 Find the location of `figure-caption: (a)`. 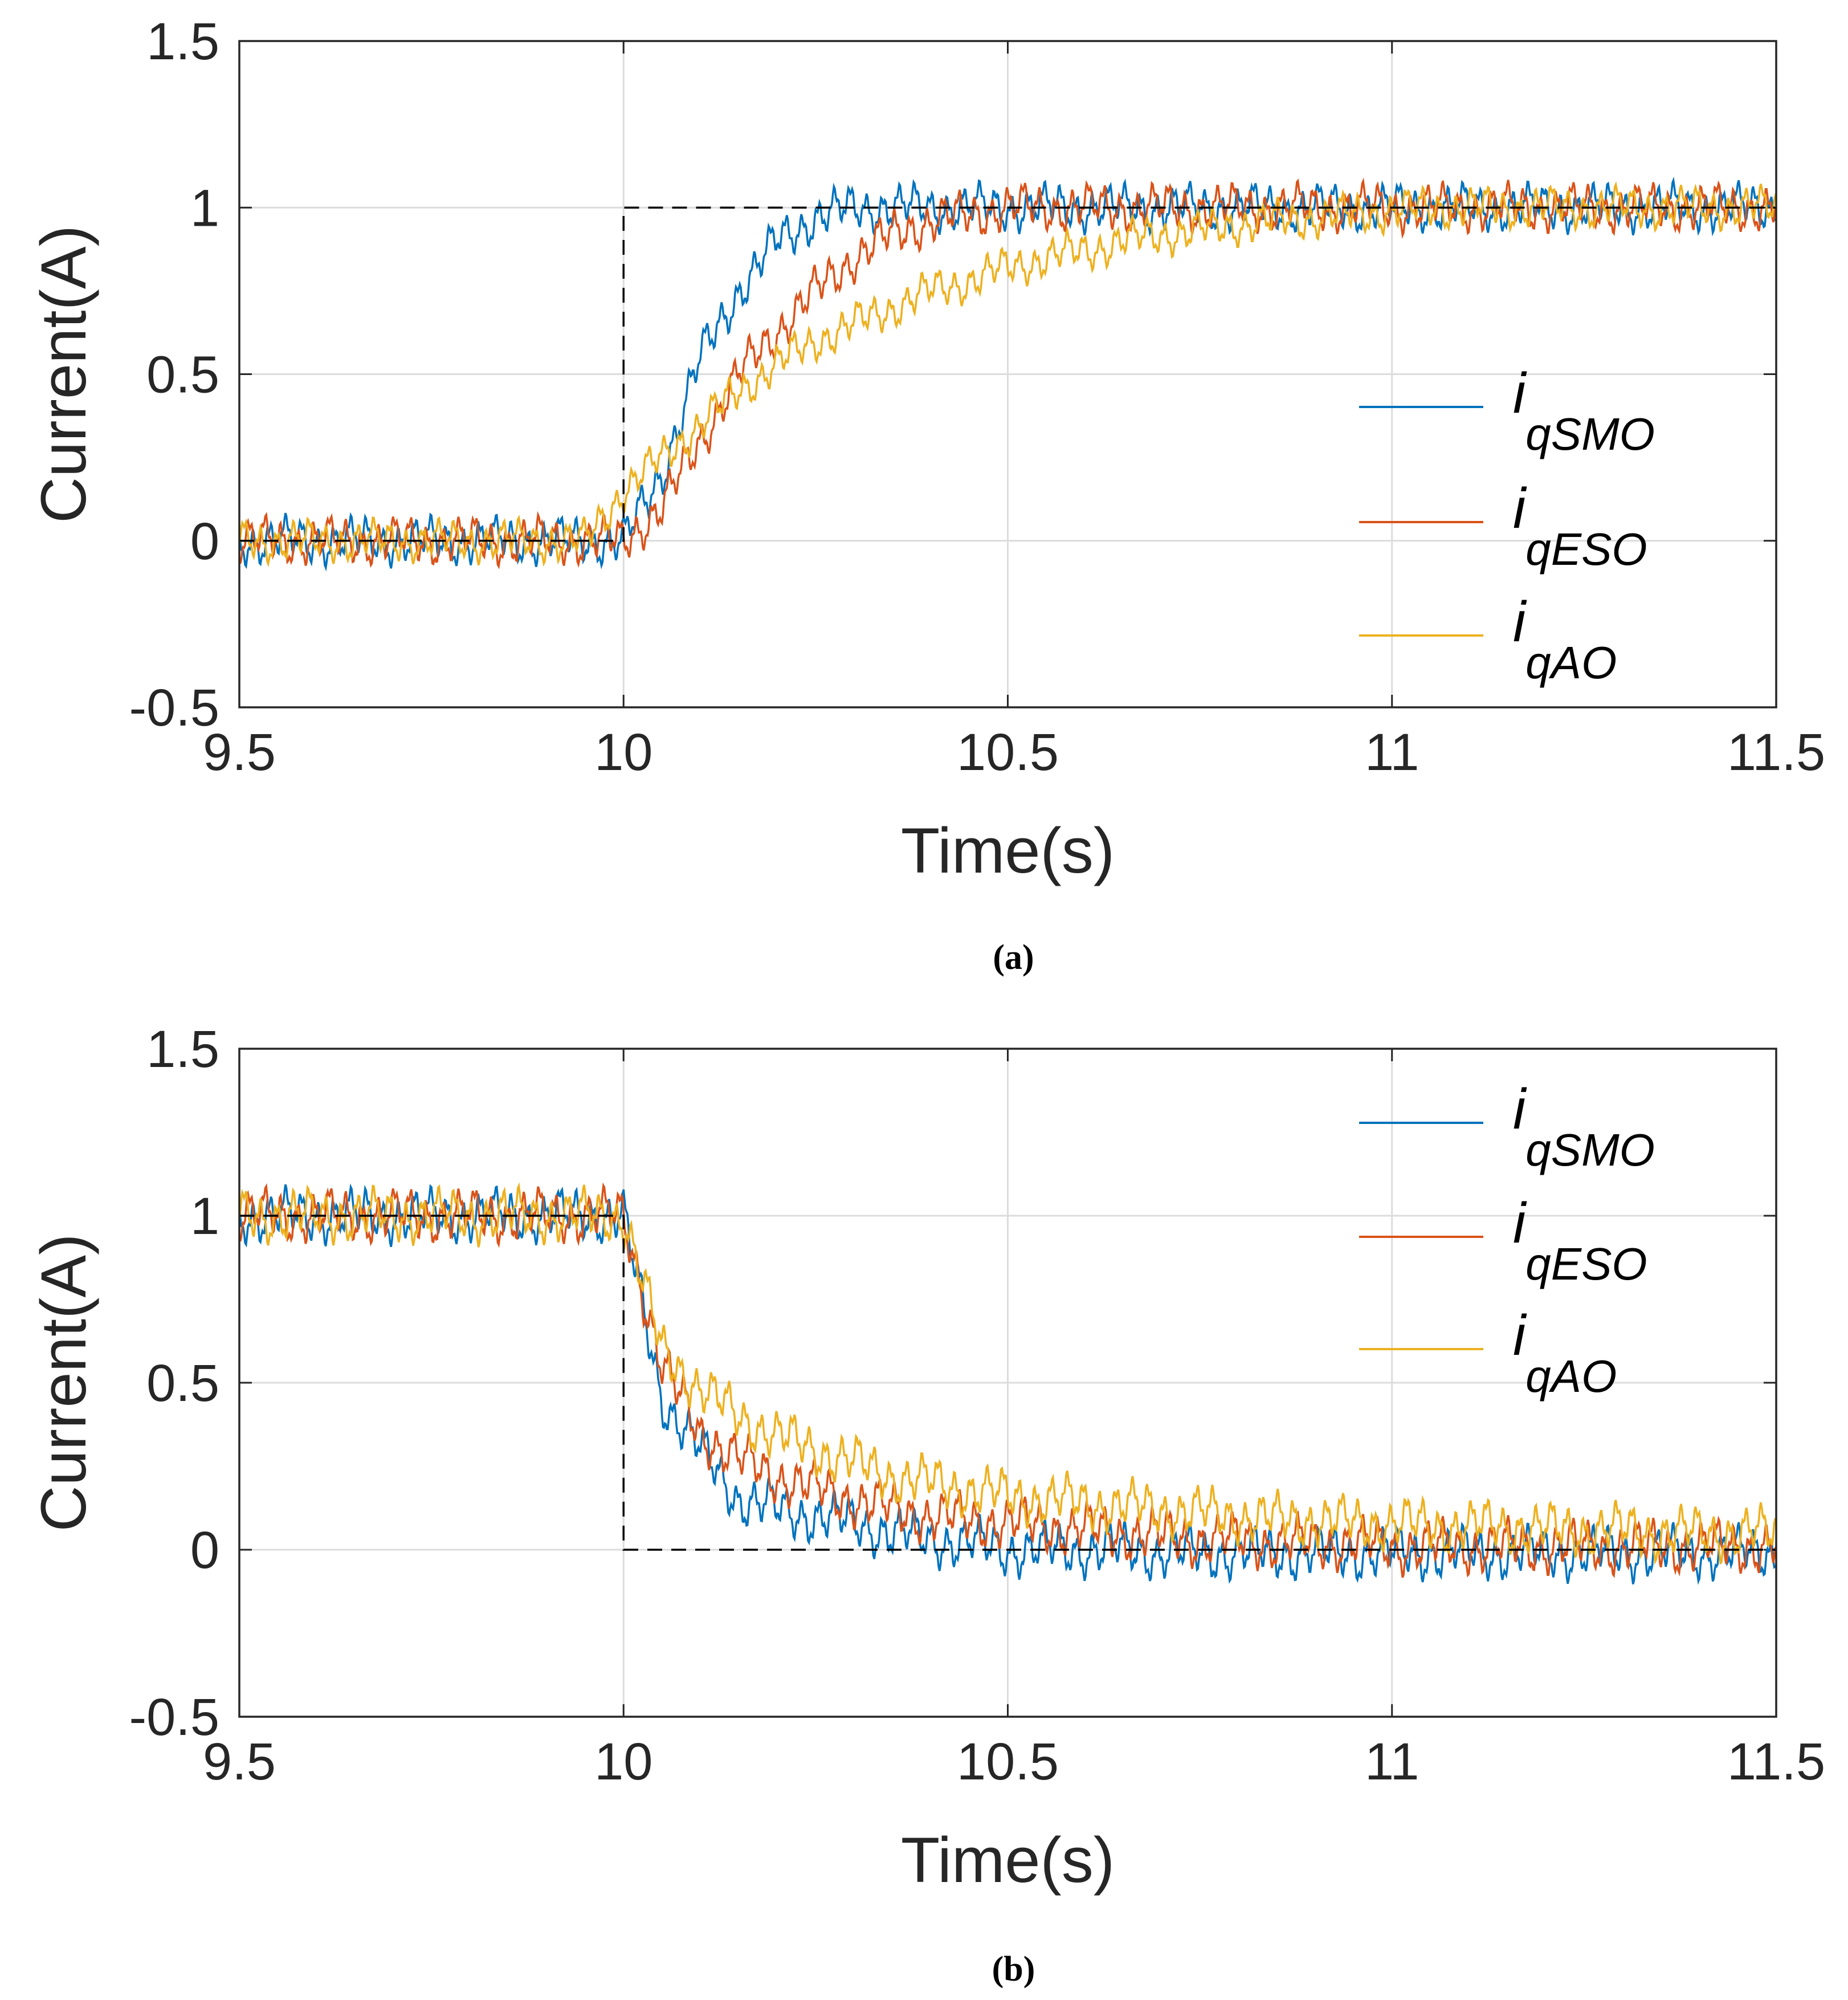

figure-caption: (a) is located at coordinates (1013, 957).